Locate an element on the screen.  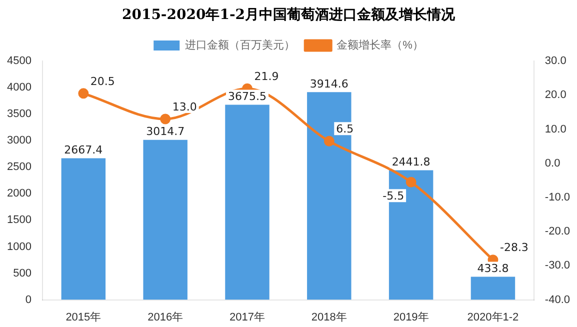
data-label: 21.9 is located at coordinates (266, 76).